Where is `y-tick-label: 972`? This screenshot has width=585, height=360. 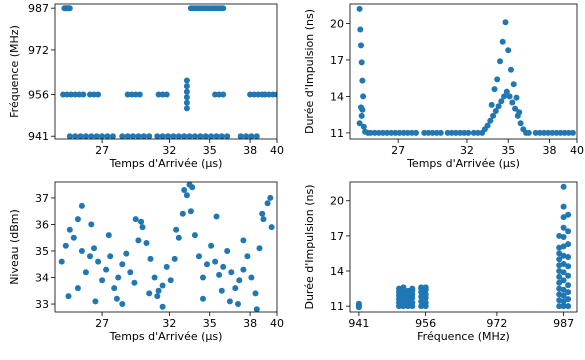
y-tick-label: 972 is located at coordinates (38, 50).